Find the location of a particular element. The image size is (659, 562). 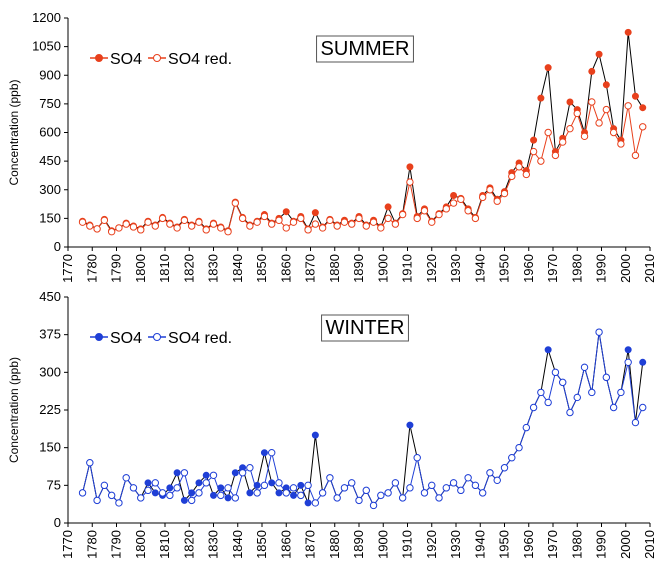

y-tick-label: 75 is located at coordinates (54, 484).